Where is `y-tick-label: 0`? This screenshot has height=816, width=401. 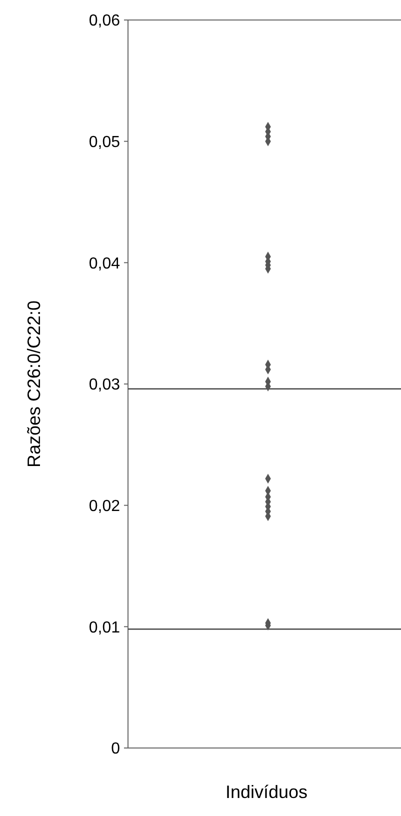 y-tick-label: 0 is located at coordinates (115, 749).